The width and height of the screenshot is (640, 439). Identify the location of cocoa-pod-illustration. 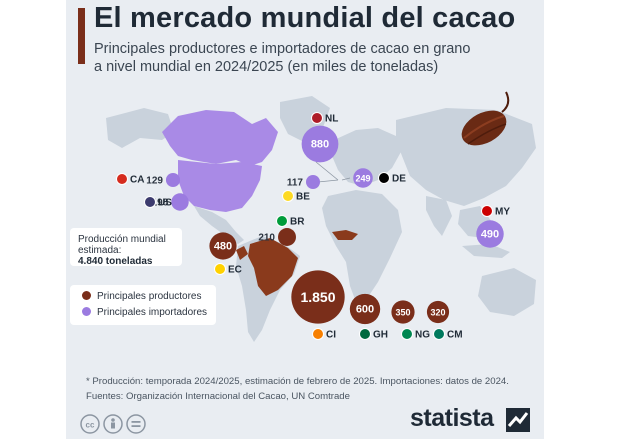
(485, 118).